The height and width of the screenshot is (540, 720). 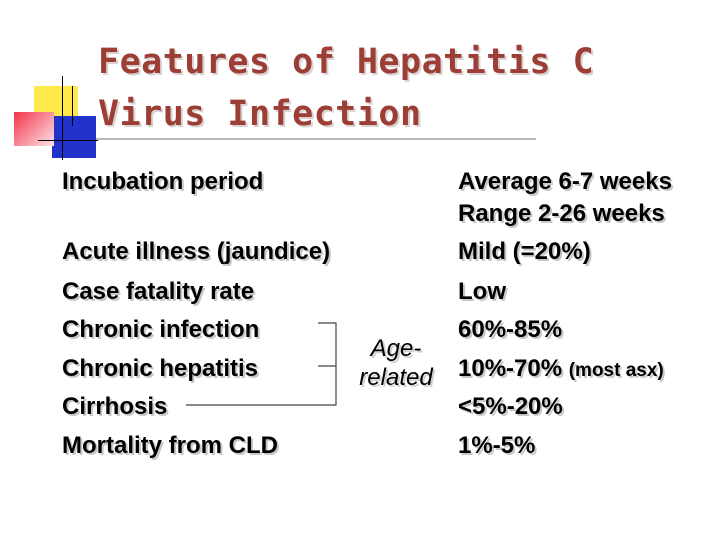 I want to click on row-label: Chronic infection, so click(x=161, y=329).